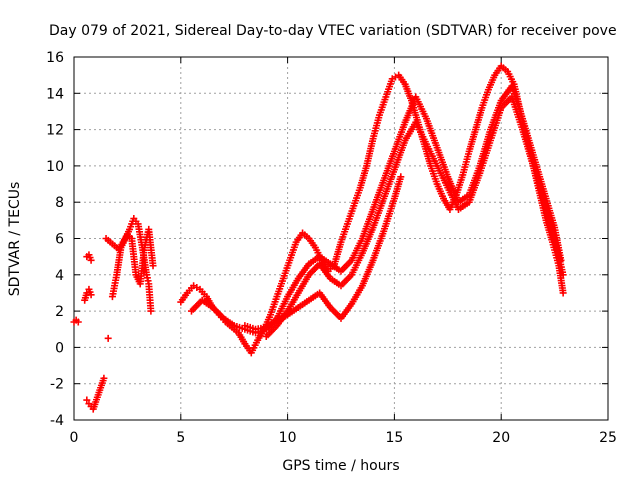  What do you see at coordinates (57, 421) in the screenshot?
I see `y-tick-label: -4` at bounding box center [57, 421].